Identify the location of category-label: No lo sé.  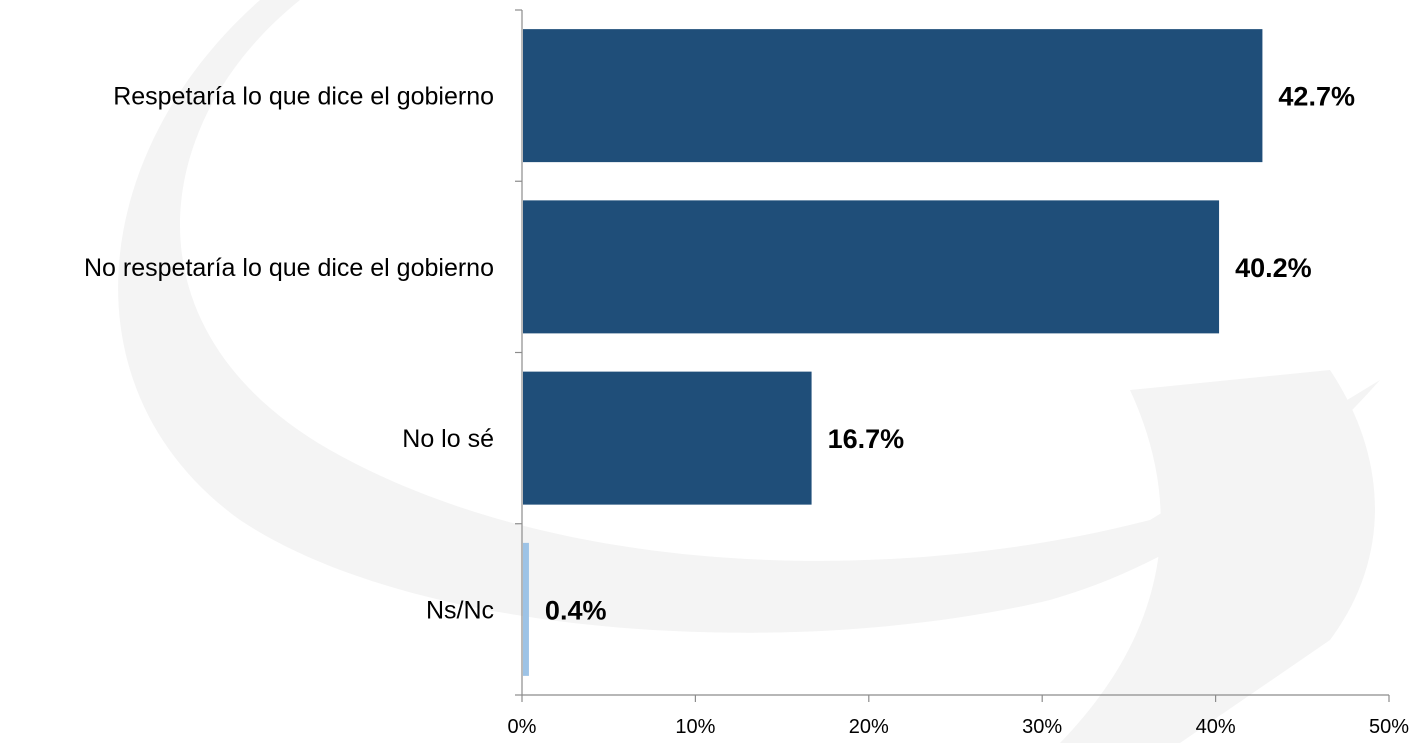
(448, 439).